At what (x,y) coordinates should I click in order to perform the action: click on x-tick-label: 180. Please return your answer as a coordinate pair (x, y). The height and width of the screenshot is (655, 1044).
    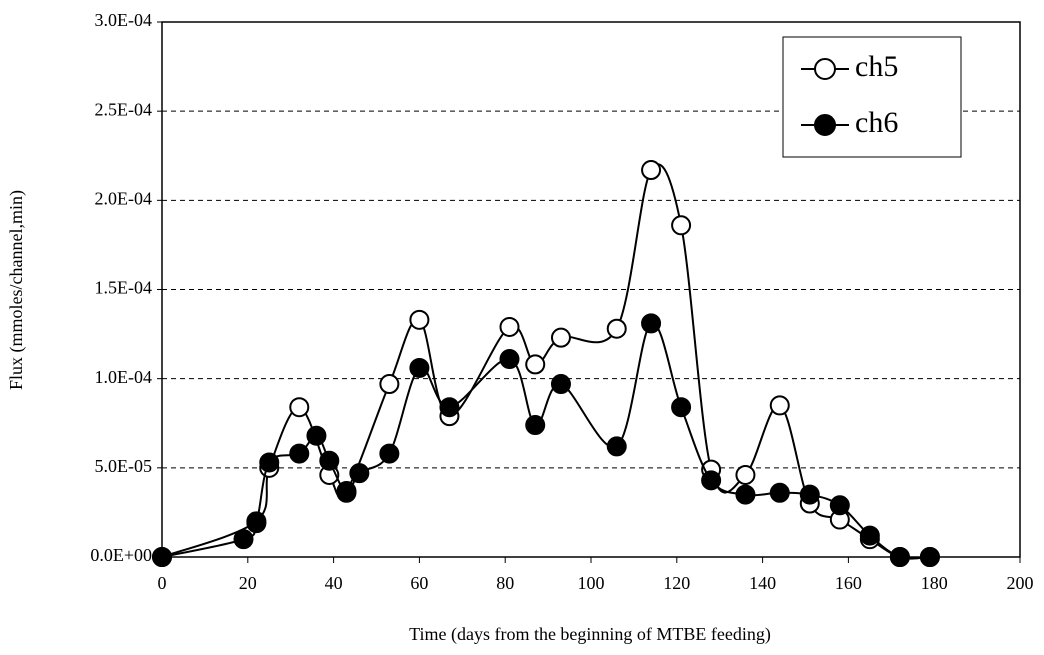
    Looking at the image, I should click on (934, 583).